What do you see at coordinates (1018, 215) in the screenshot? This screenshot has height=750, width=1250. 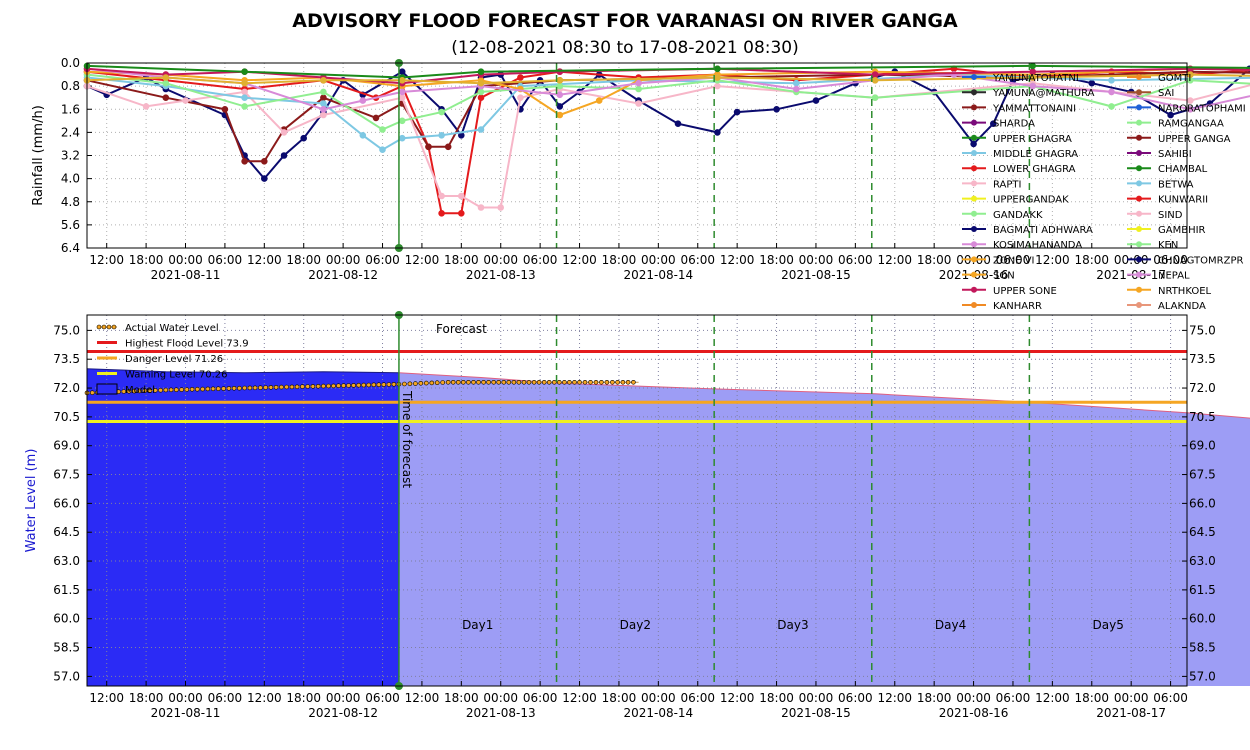 I see `legend-label: GANDAKK` at bounding box center [1018, 215].